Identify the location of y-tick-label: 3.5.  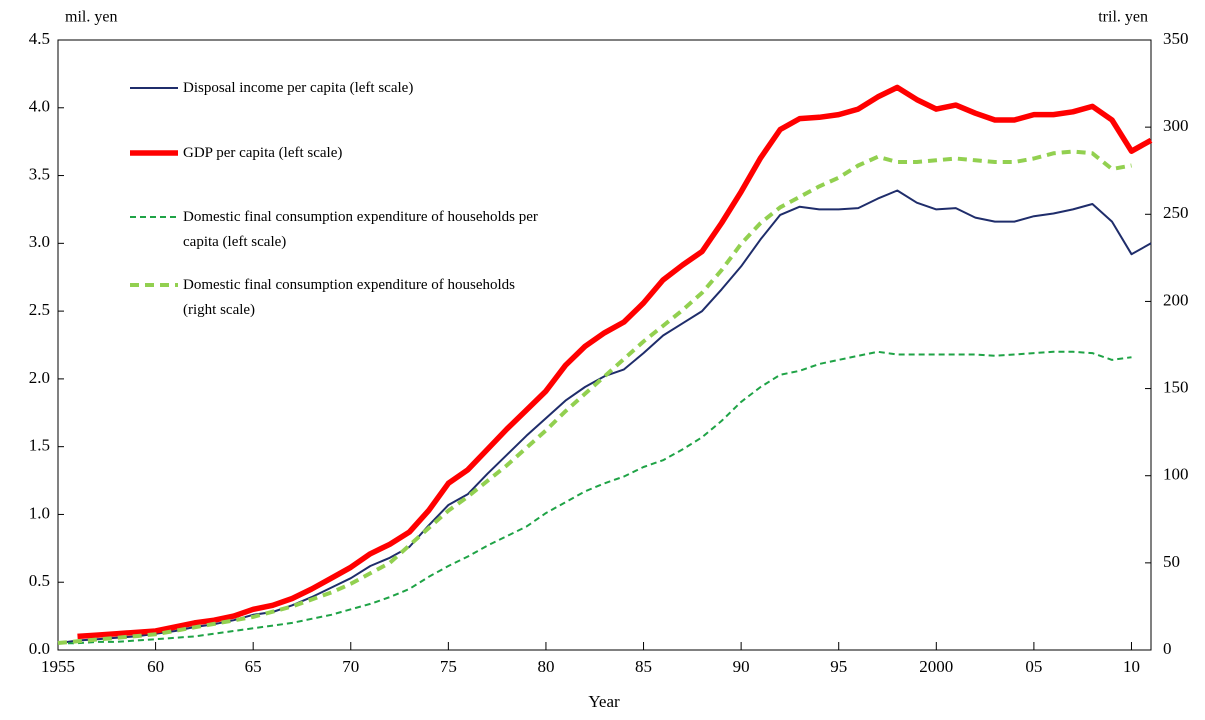
(39, 173).